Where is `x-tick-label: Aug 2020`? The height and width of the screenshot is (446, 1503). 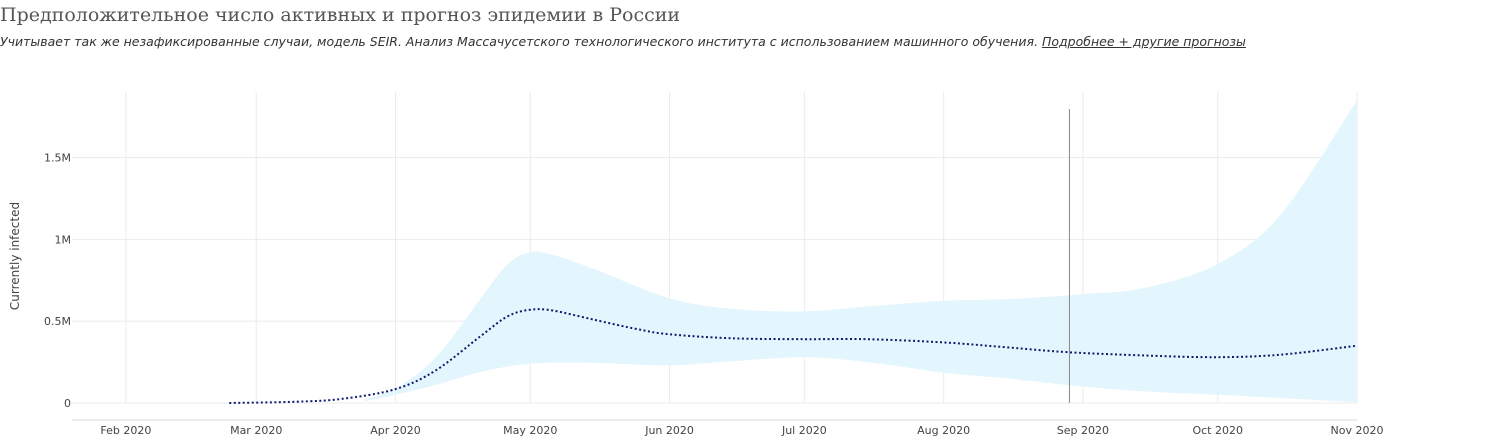 x-tick-label: Aug 2020 is located at coordinates (943, 430).